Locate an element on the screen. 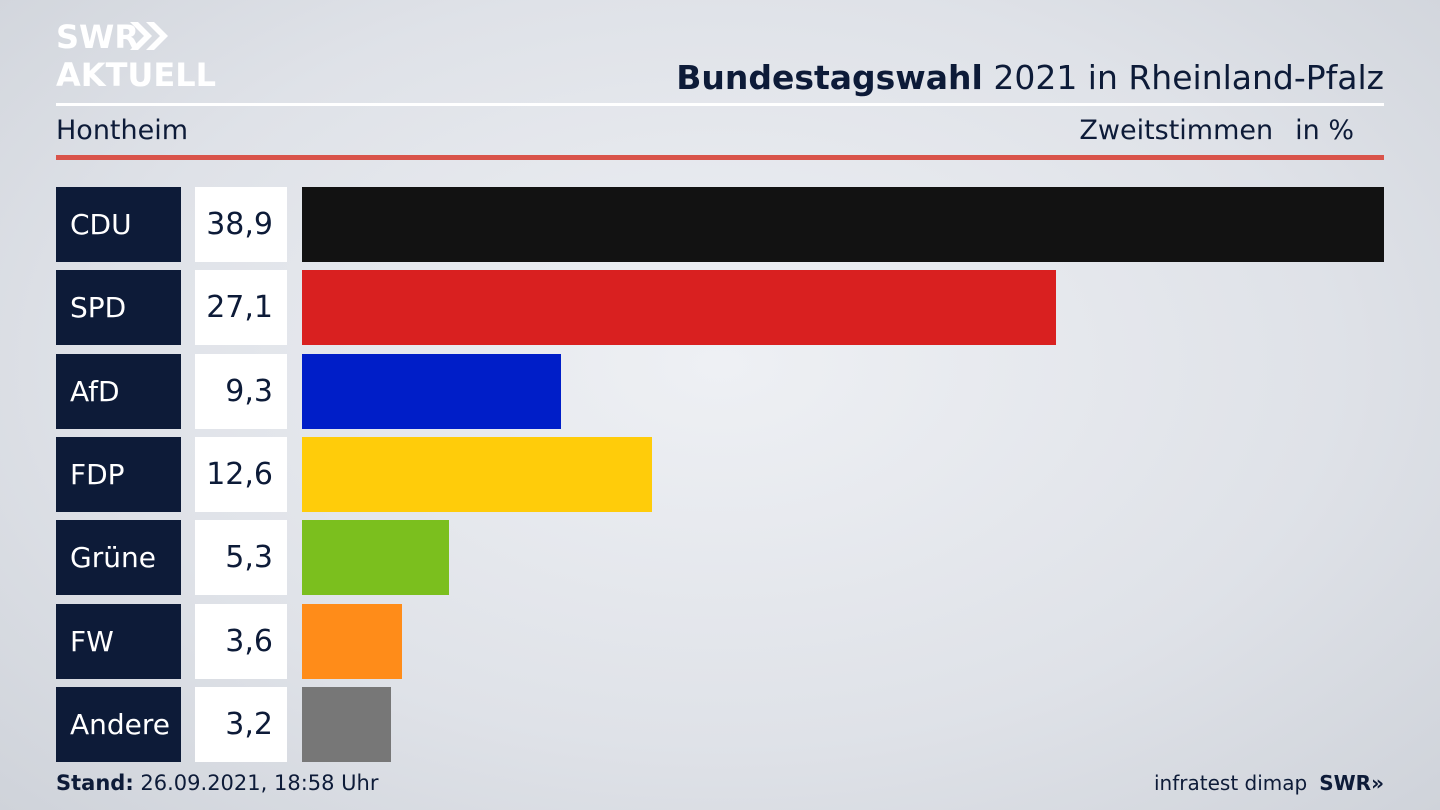 Image resolution: width=1440 pixels, height=810 pixels. accent-divider is located at coordinates (720, 157).